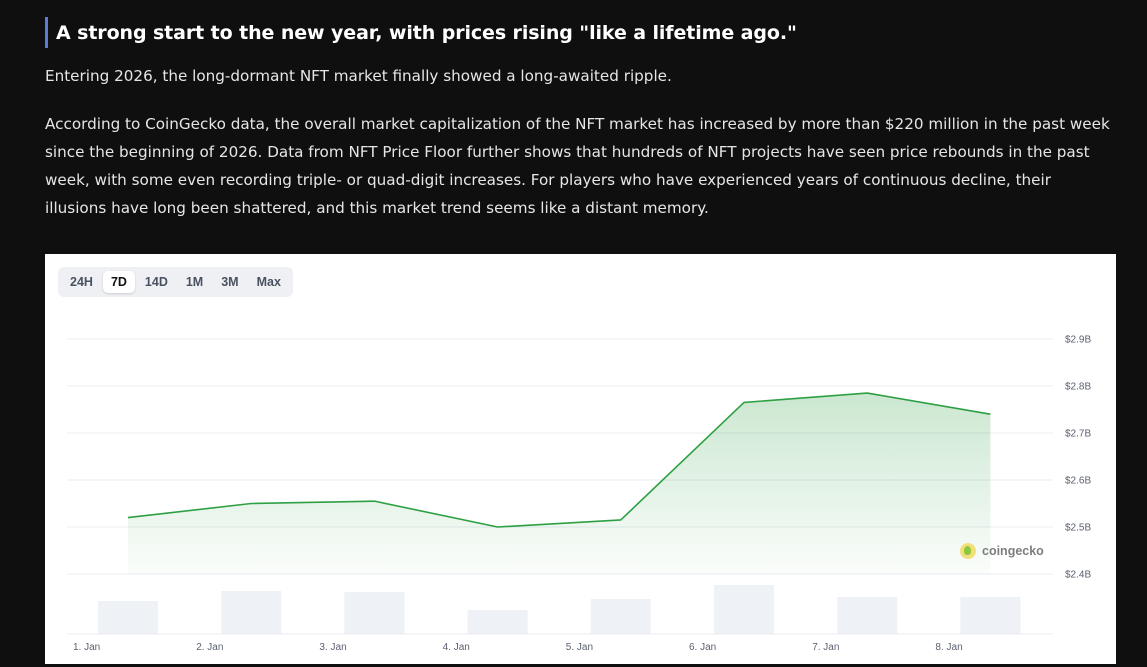 This screenshot has height=667, width=1147. I want to click on y-tick-label: $2.7B, so click(1078, 434).